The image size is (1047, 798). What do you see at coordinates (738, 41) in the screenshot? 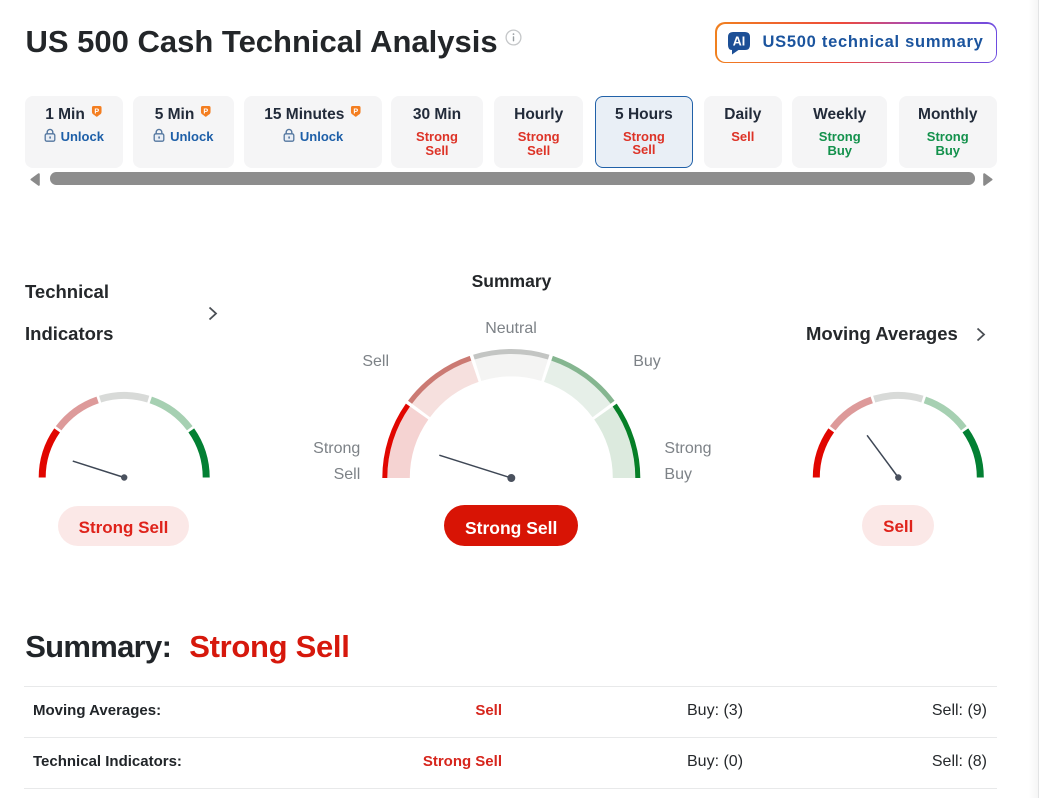
I see `svg-text: AI` at bounding box center [738, 41].